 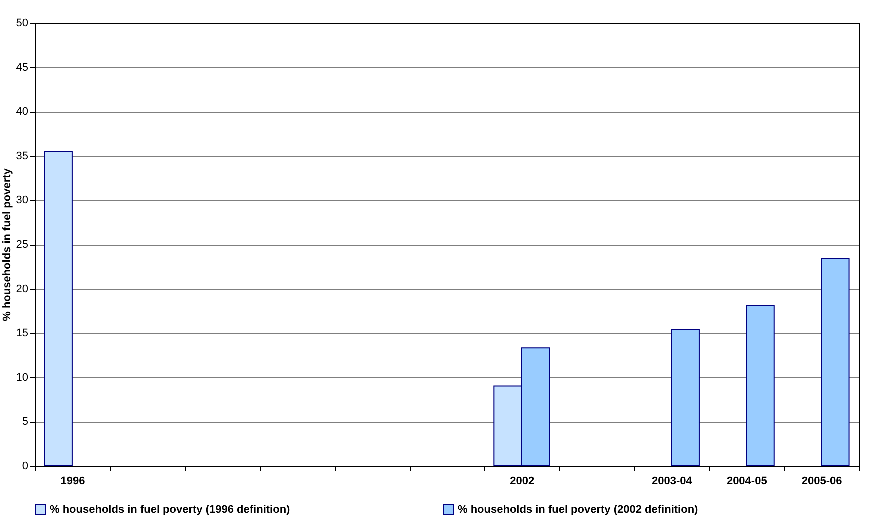 What do you see at coordinates (73, 482) in the screenshot?
I see `x-tick-label: 1996` at bounding box center [73, 482].